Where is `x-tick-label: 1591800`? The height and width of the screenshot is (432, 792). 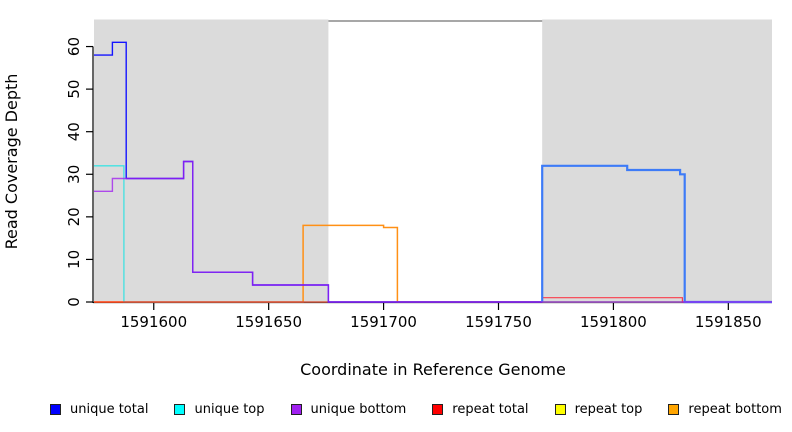 x-tick-label: 1591800 is located at coordinates (613, 322).